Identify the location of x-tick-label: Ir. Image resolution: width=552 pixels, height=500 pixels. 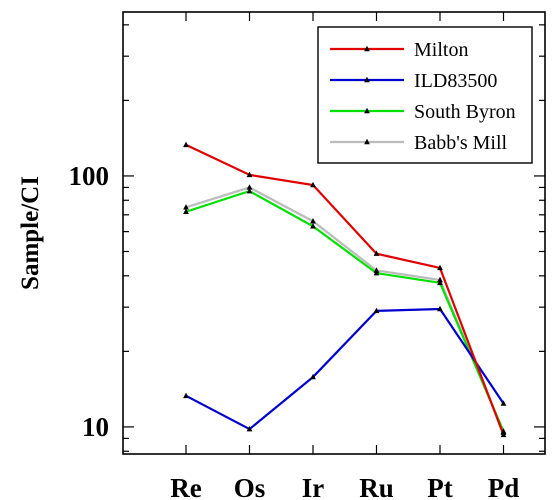
(313, 486).